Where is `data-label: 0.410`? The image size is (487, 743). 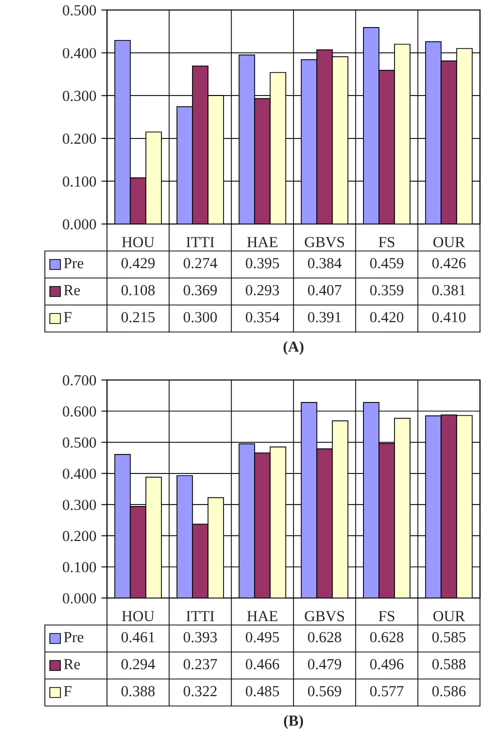
data-label: 0.410 is located at coordinates (449, 317).